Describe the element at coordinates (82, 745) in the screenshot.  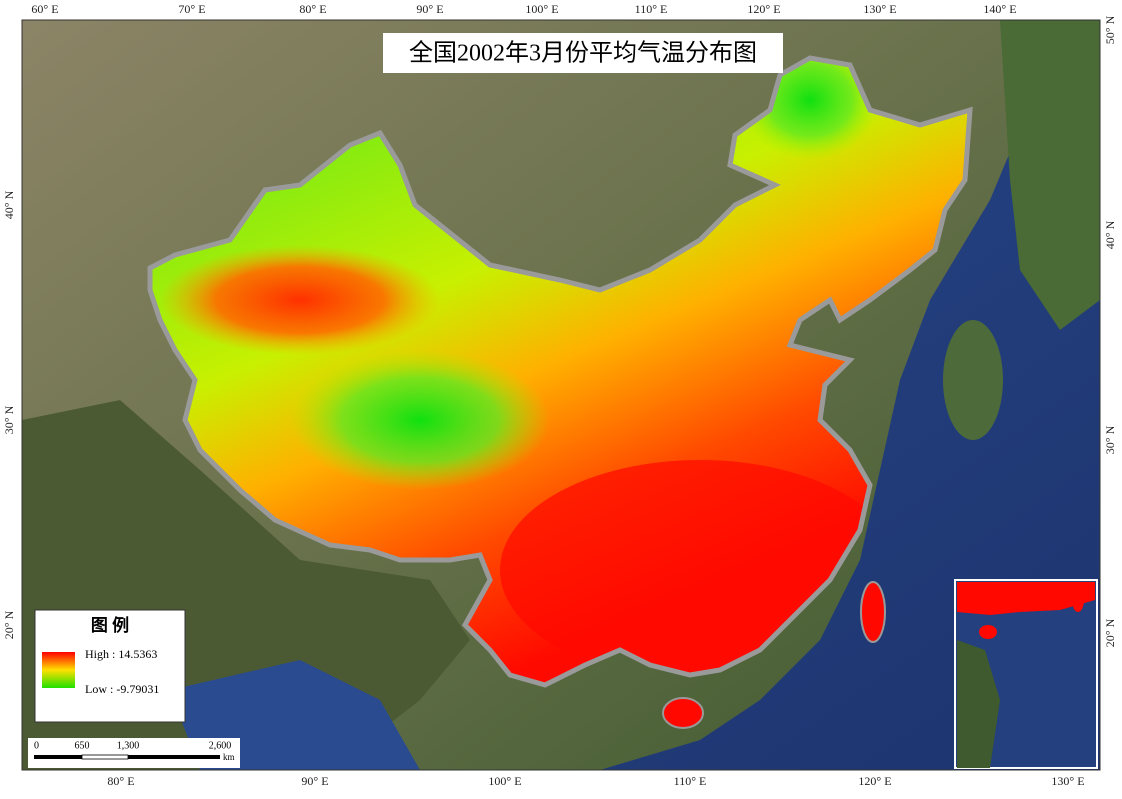
I see `scale-label: 650` at that location.